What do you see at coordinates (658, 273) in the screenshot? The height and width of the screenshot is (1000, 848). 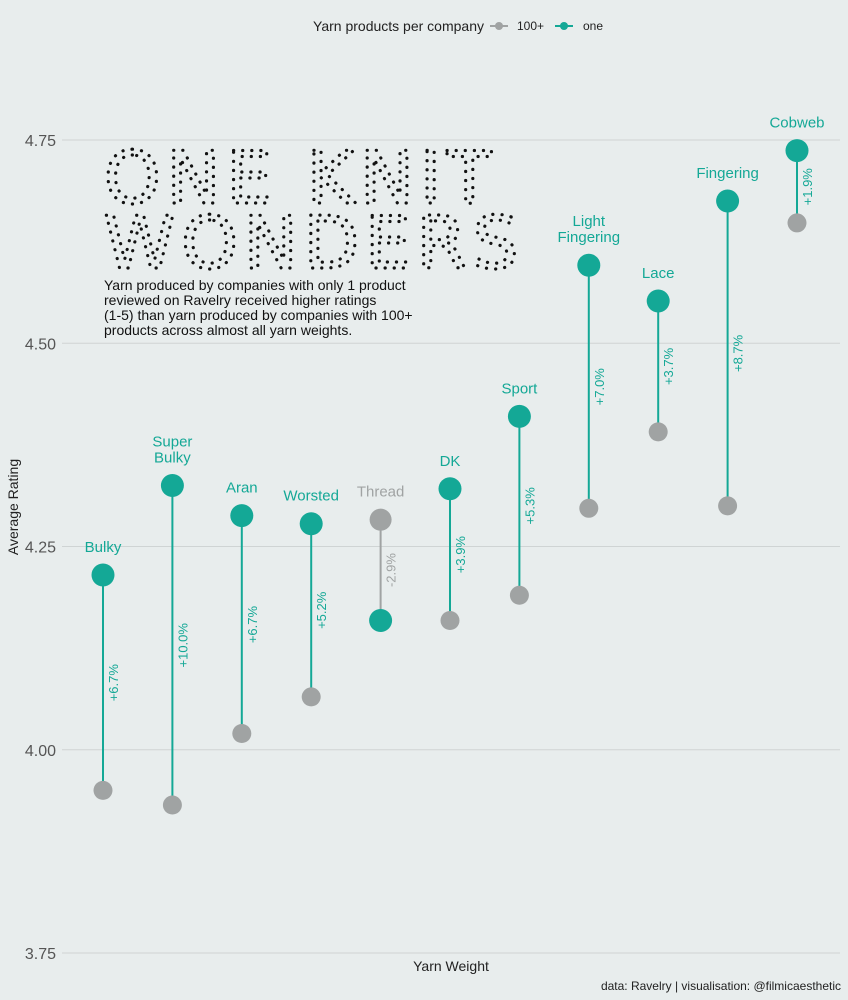 I see `category-label: Lace` at bounding box center [658, 273].